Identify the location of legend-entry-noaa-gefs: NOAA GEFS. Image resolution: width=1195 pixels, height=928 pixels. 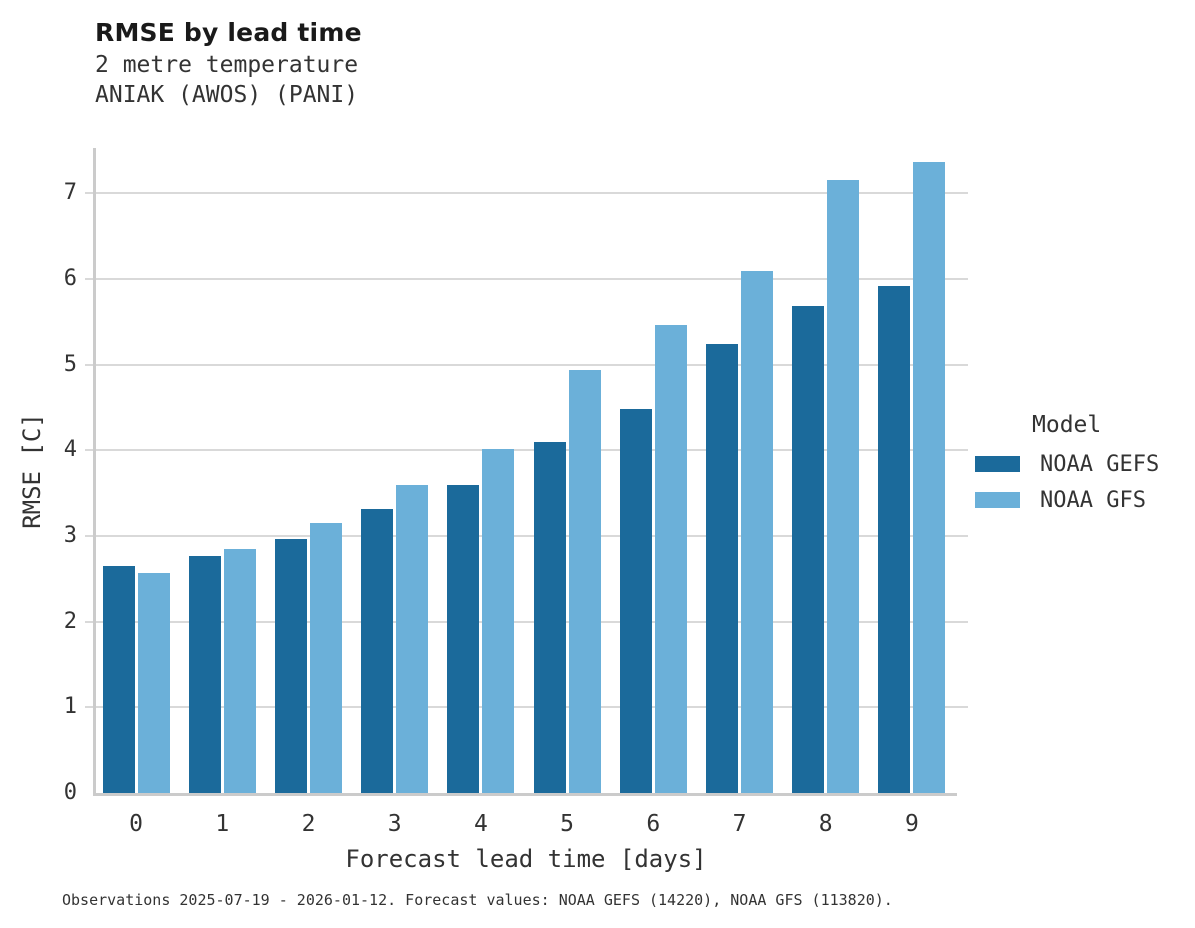
(1082, 464).